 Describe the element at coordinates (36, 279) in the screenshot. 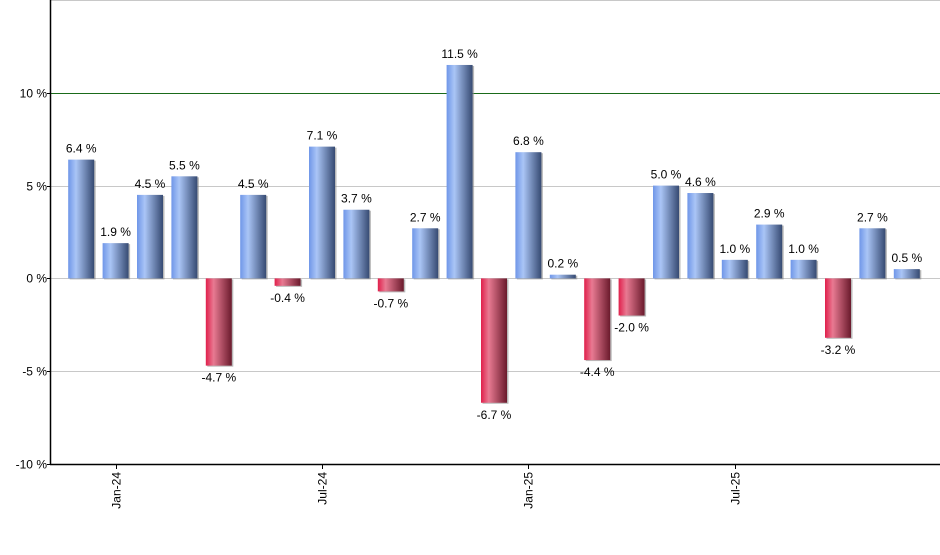

I see `y-tick-label: 0 %` at that location.